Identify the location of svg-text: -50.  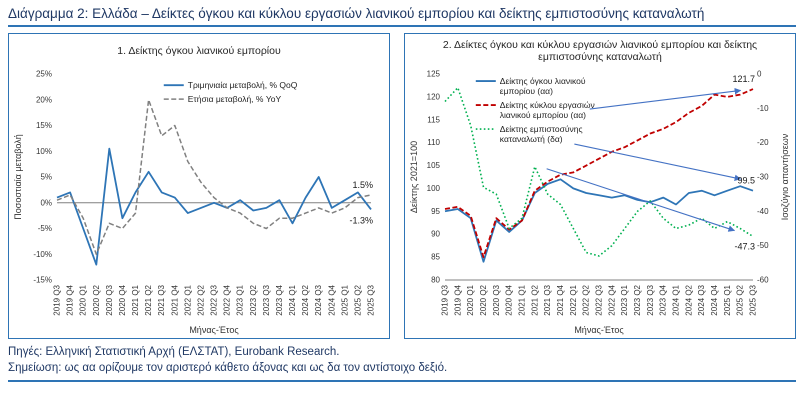
(763, 245).